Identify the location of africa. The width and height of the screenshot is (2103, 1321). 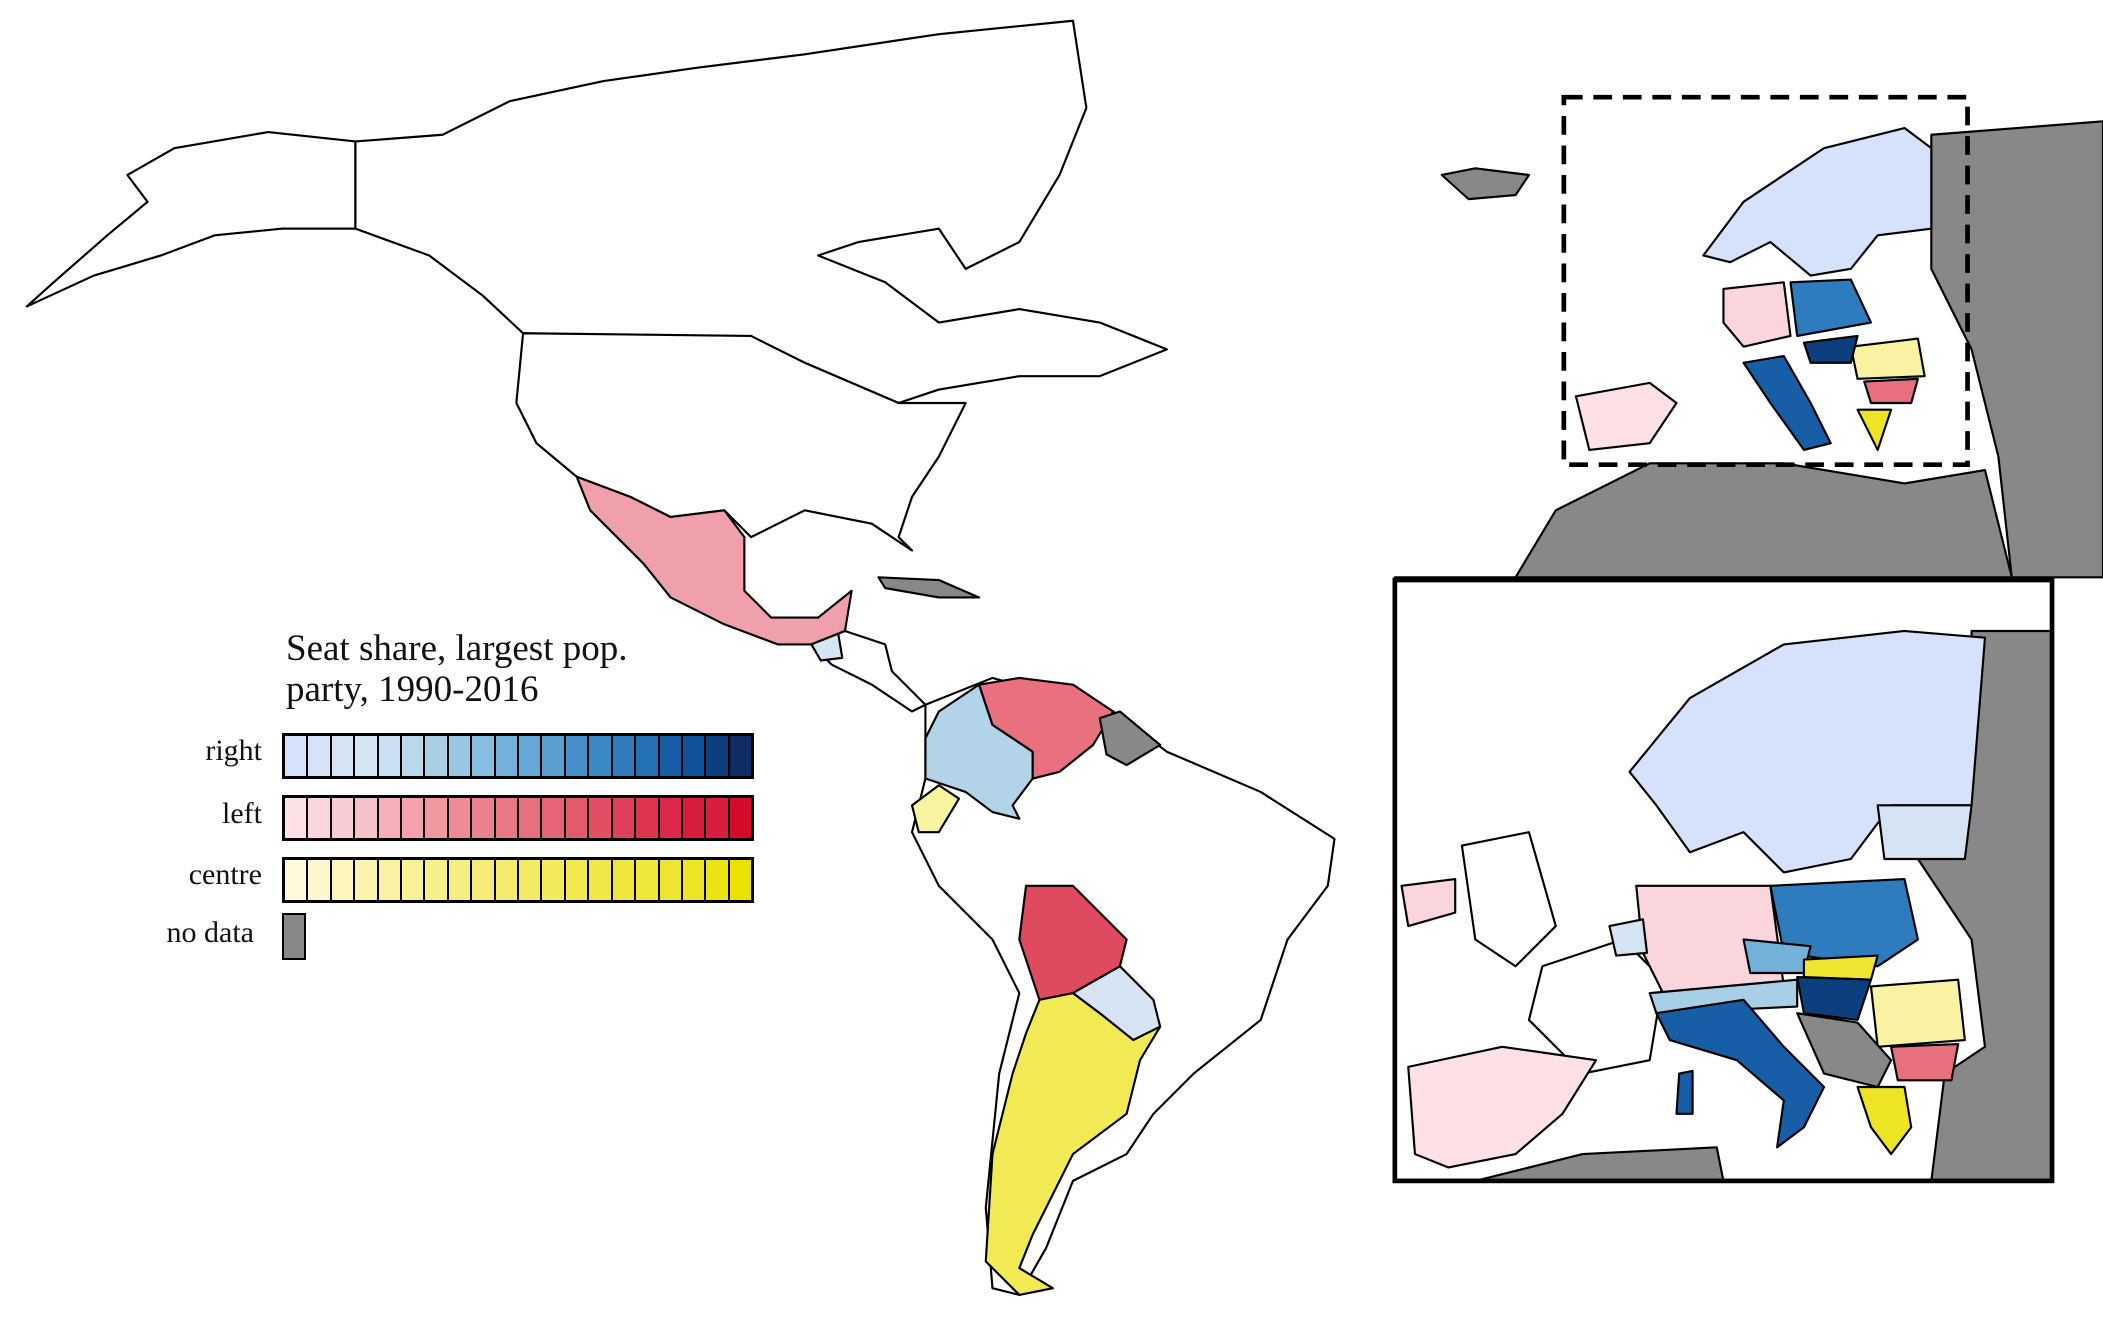
(1703, 520).